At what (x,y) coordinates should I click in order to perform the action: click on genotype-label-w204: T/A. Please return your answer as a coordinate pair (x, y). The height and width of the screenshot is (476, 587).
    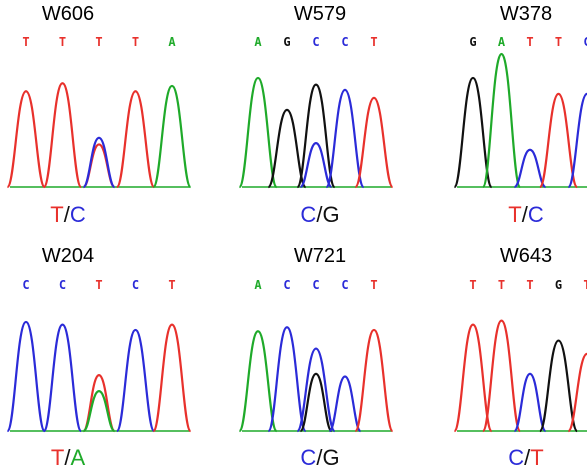
    Looking at the image, I should click on (68, 457).